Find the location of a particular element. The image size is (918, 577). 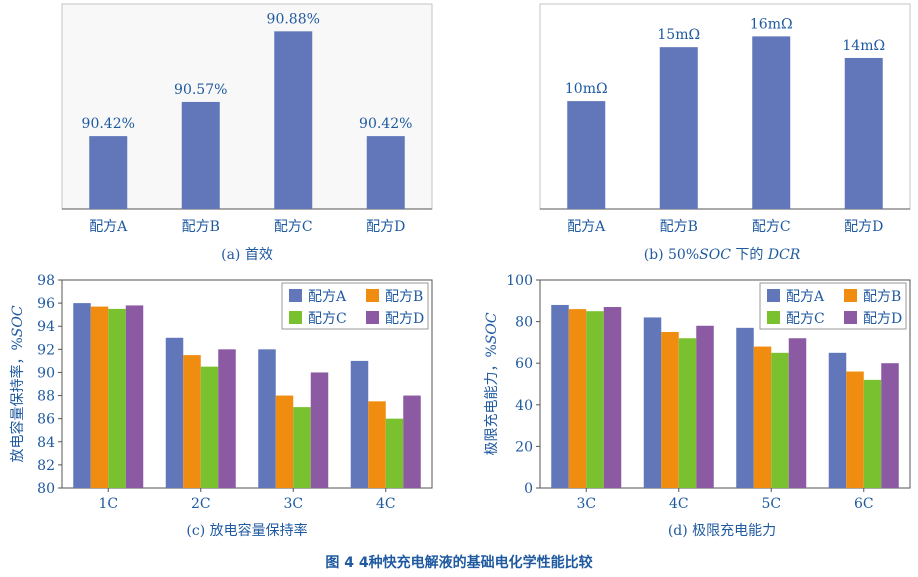

panel-d-ylabel-text: 极限充电能力，% is located at coordinates (492, 399).